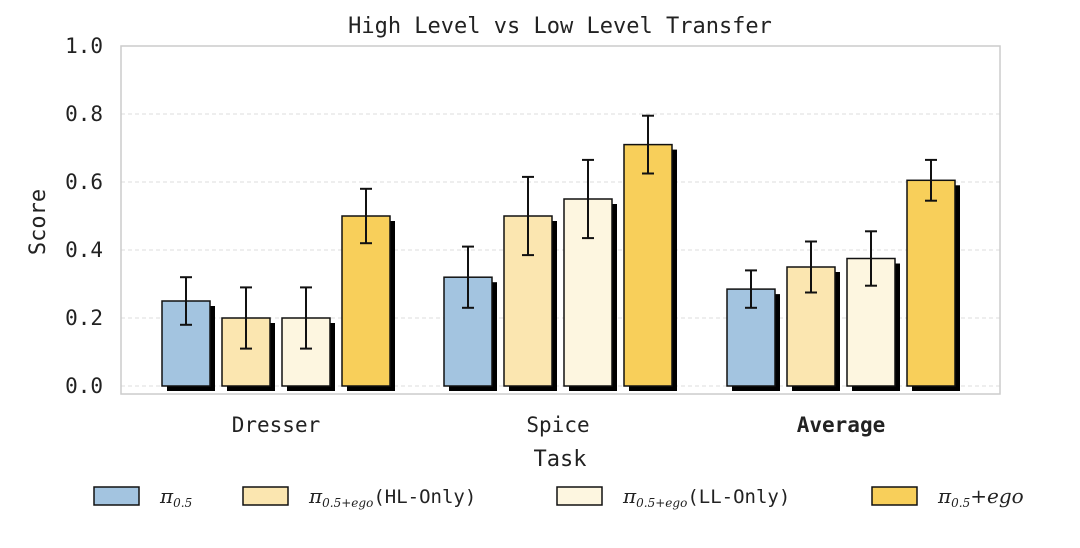 The image size is (1080, 548). What do you see at coordinates (706, 497) in the screenshot?
I see `legend-label: π0.5+ego(LL-Only)` at bounding box center [706, 497].